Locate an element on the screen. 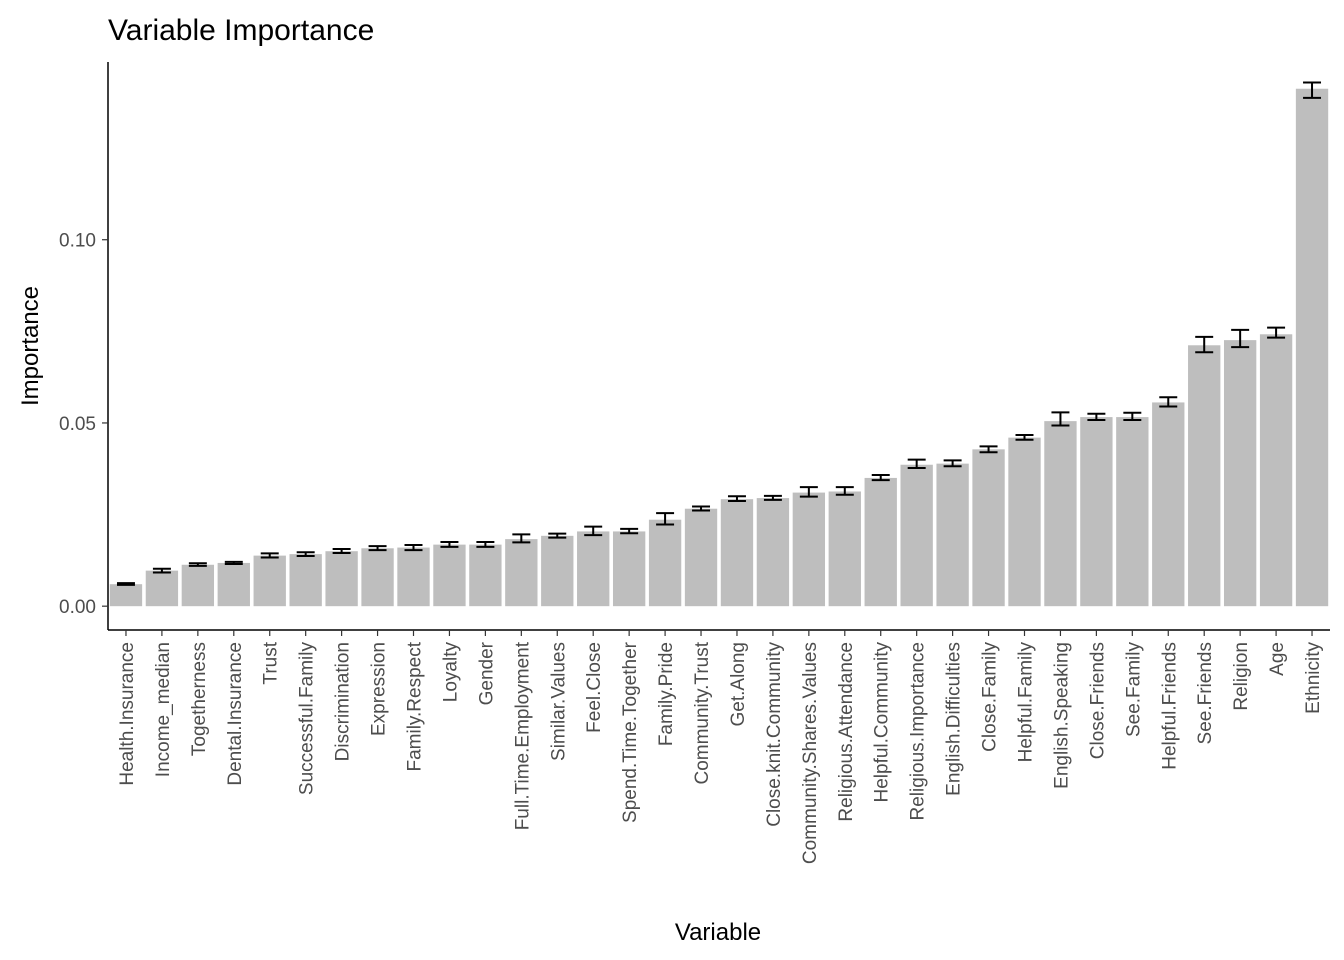 The image size is (1344, 960). x-tick-label: Religion is located at coordinates (1241, 676).